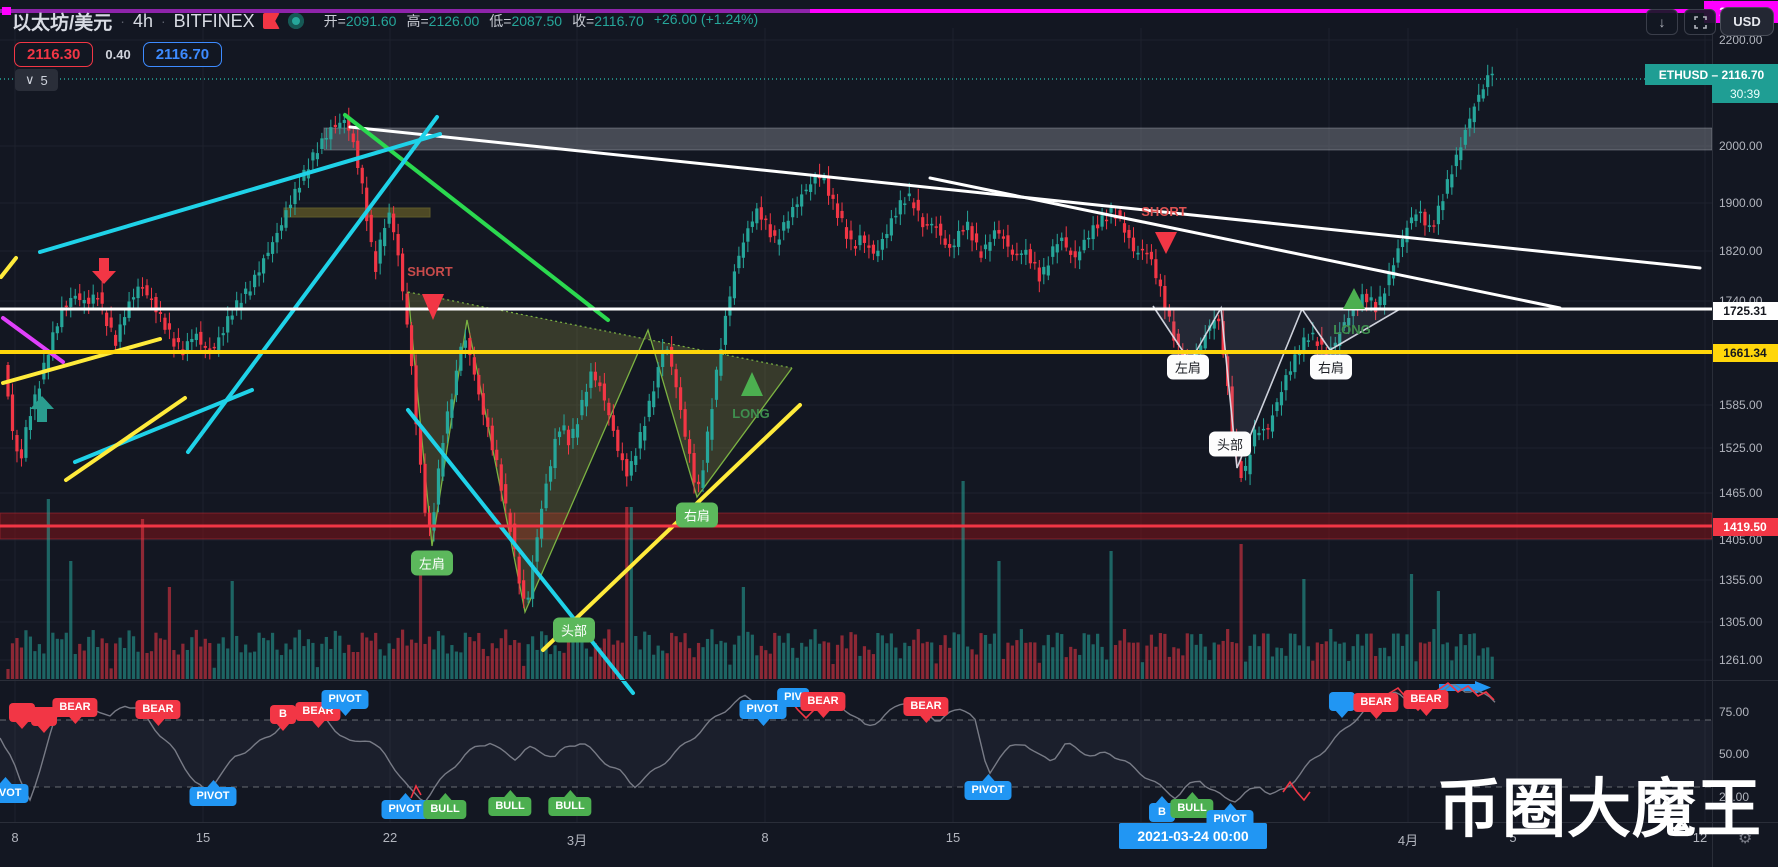 This screenshot has width=1778, height=867. I want to click on down-arrow-icon: ↓, so click(1662, 22).